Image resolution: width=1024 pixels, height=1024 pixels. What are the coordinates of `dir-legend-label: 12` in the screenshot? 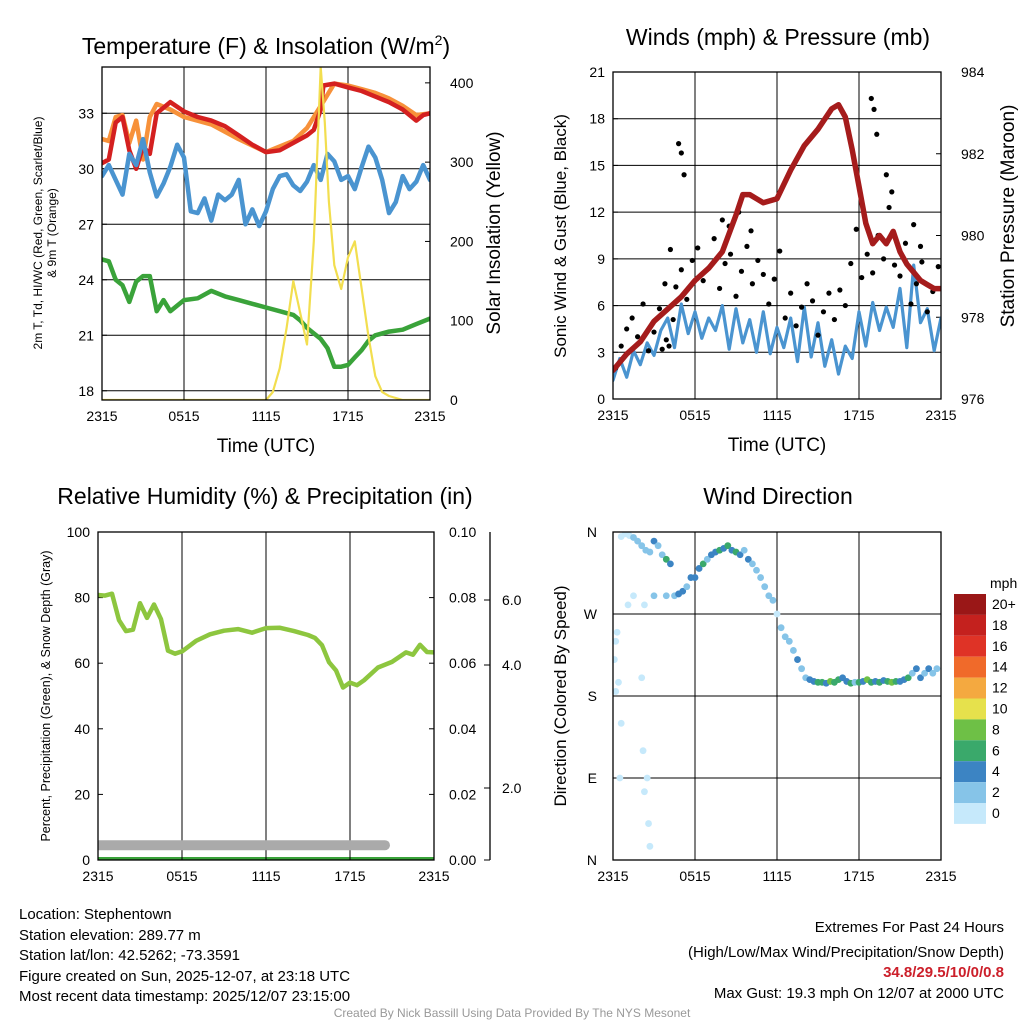 It's located at (1000, 688).